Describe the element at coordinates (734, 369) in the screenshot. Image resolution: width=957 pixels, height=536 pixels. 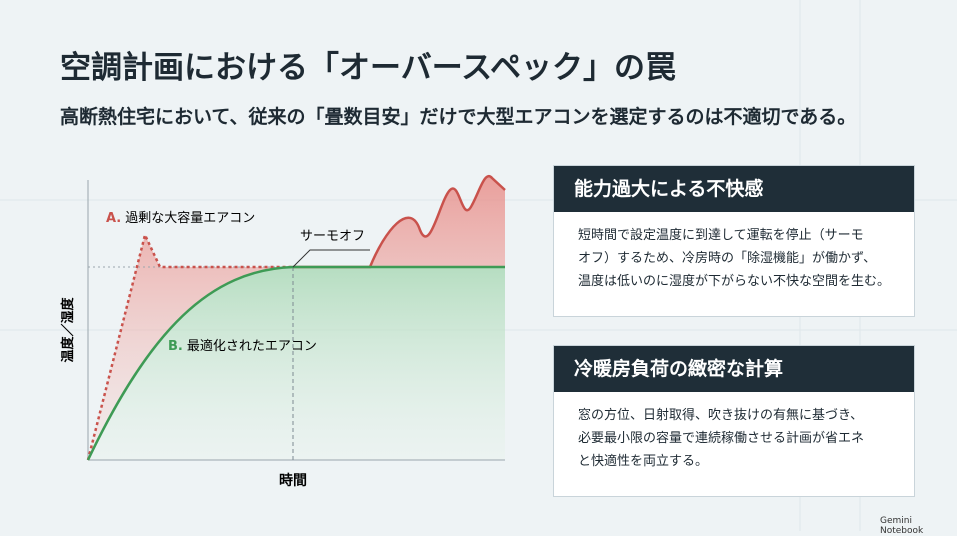
I see `card-title: 冷暖房負荷の緻密な計算` at that location.